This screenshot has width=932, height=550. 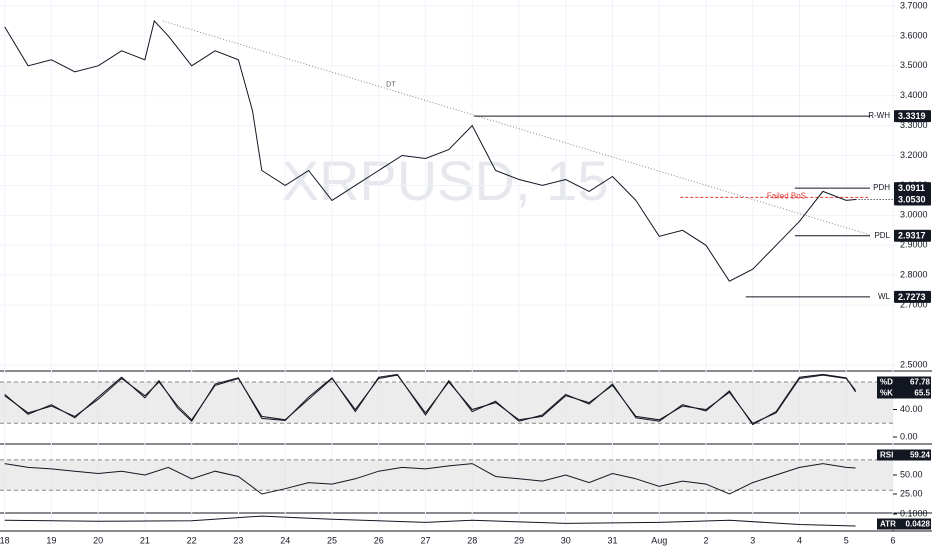 I want to click on level-tag: 2.9317, so click(x=912, y=236).